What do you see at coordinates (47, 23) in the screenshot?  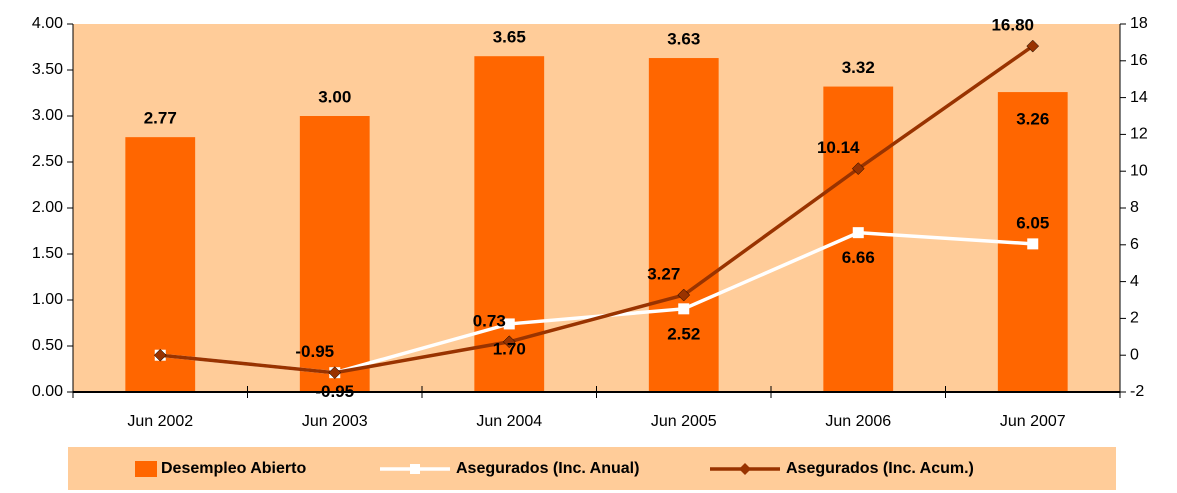 I see `y-tick-label: 4.00` at bounding box center [47, 23].